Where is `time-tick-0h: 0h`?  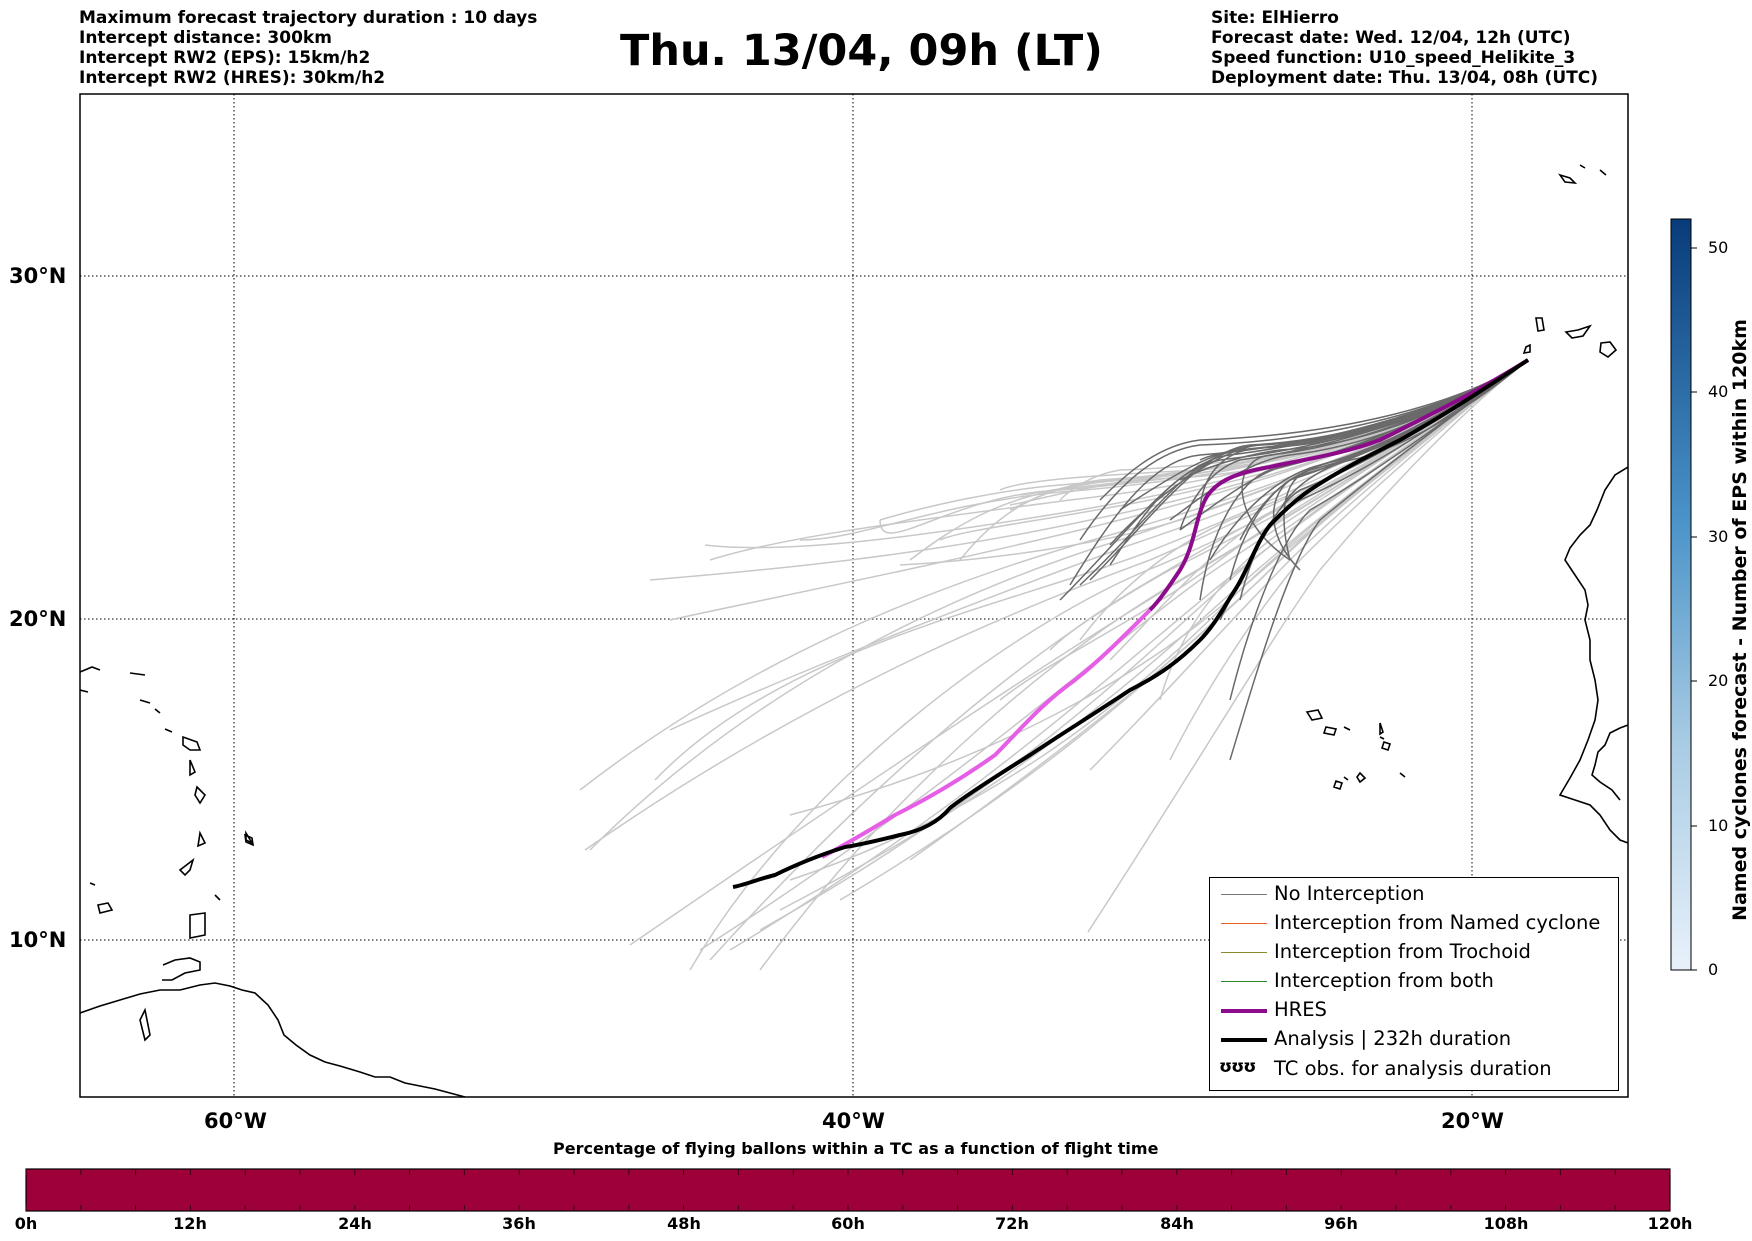
time-tick-0h: 0h is located at coordinates (26, 1223).